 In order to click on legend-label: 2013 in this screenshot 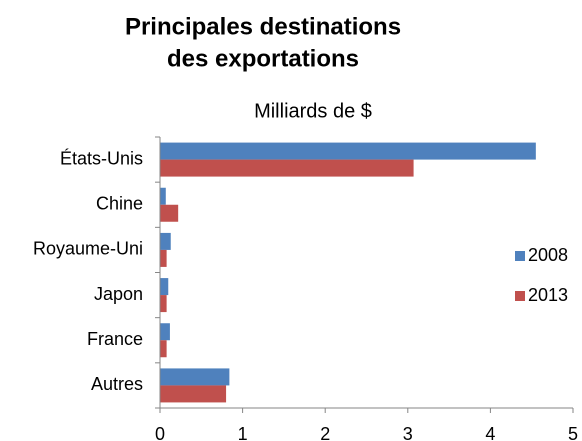, I will do `click(548, 295)`.